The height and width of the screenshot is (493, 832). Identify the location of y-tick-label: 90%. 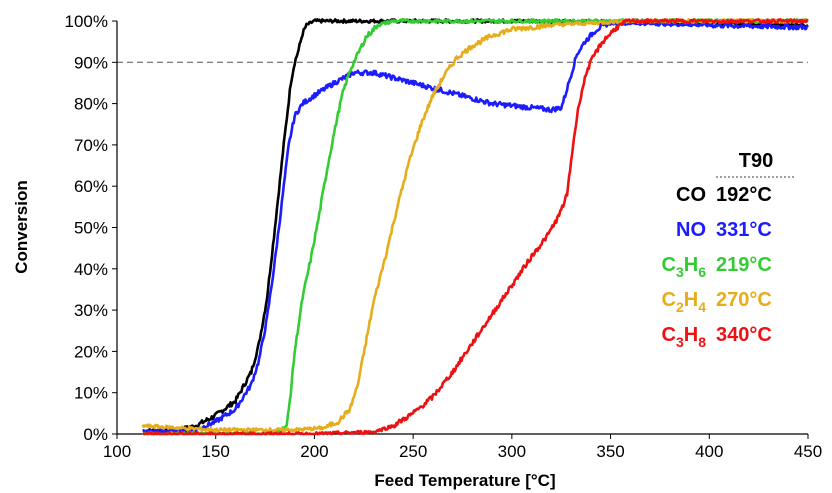
(91, 62).